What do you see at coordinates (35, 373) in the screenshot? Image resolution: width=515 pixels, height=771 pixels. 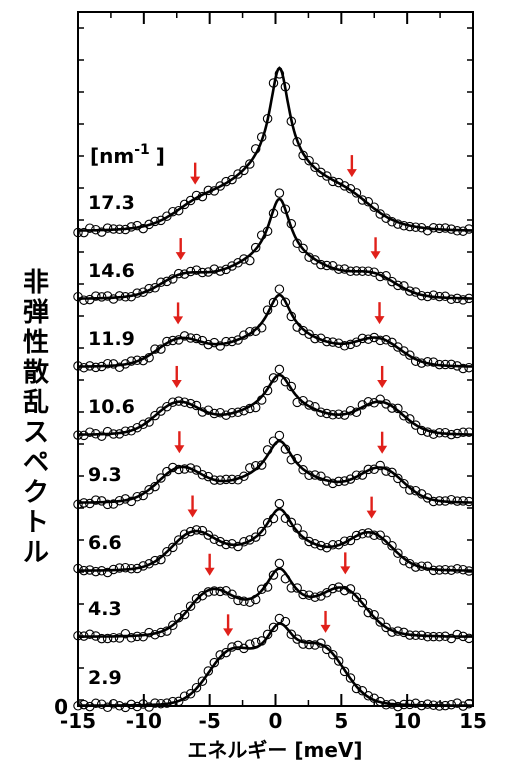 I see `y-axis-title-char: 散` at bounding box center [35, 373].